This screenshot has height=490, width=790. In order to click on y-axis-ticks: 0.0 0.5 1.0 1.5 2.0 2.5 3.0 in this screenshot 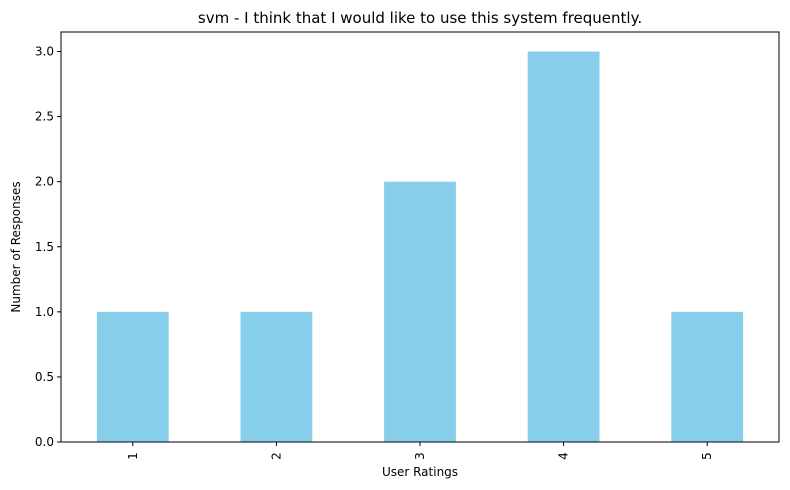, I will do `click(48, 247)`.